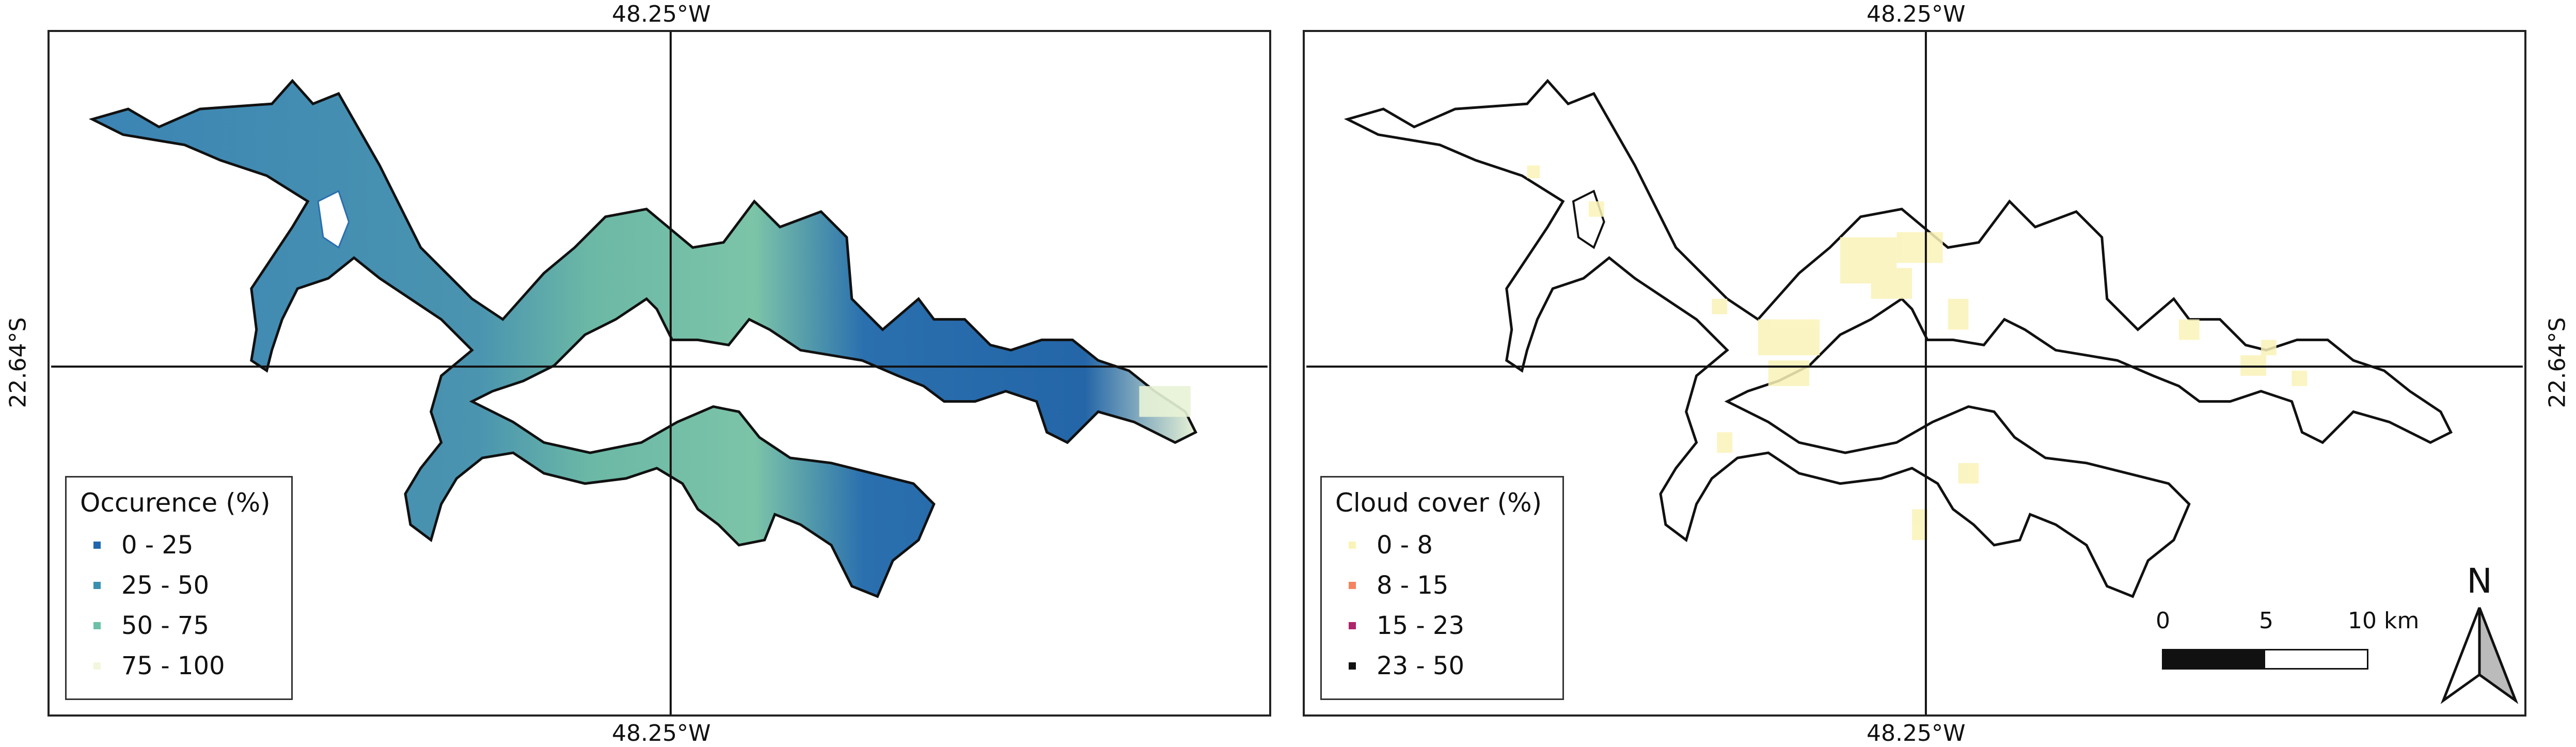 This screenshot has width=2576, height=747. Describe the element at coordinates (1421, 625) in the screenshot. I see `legend-label: 15 - 23` at that location.